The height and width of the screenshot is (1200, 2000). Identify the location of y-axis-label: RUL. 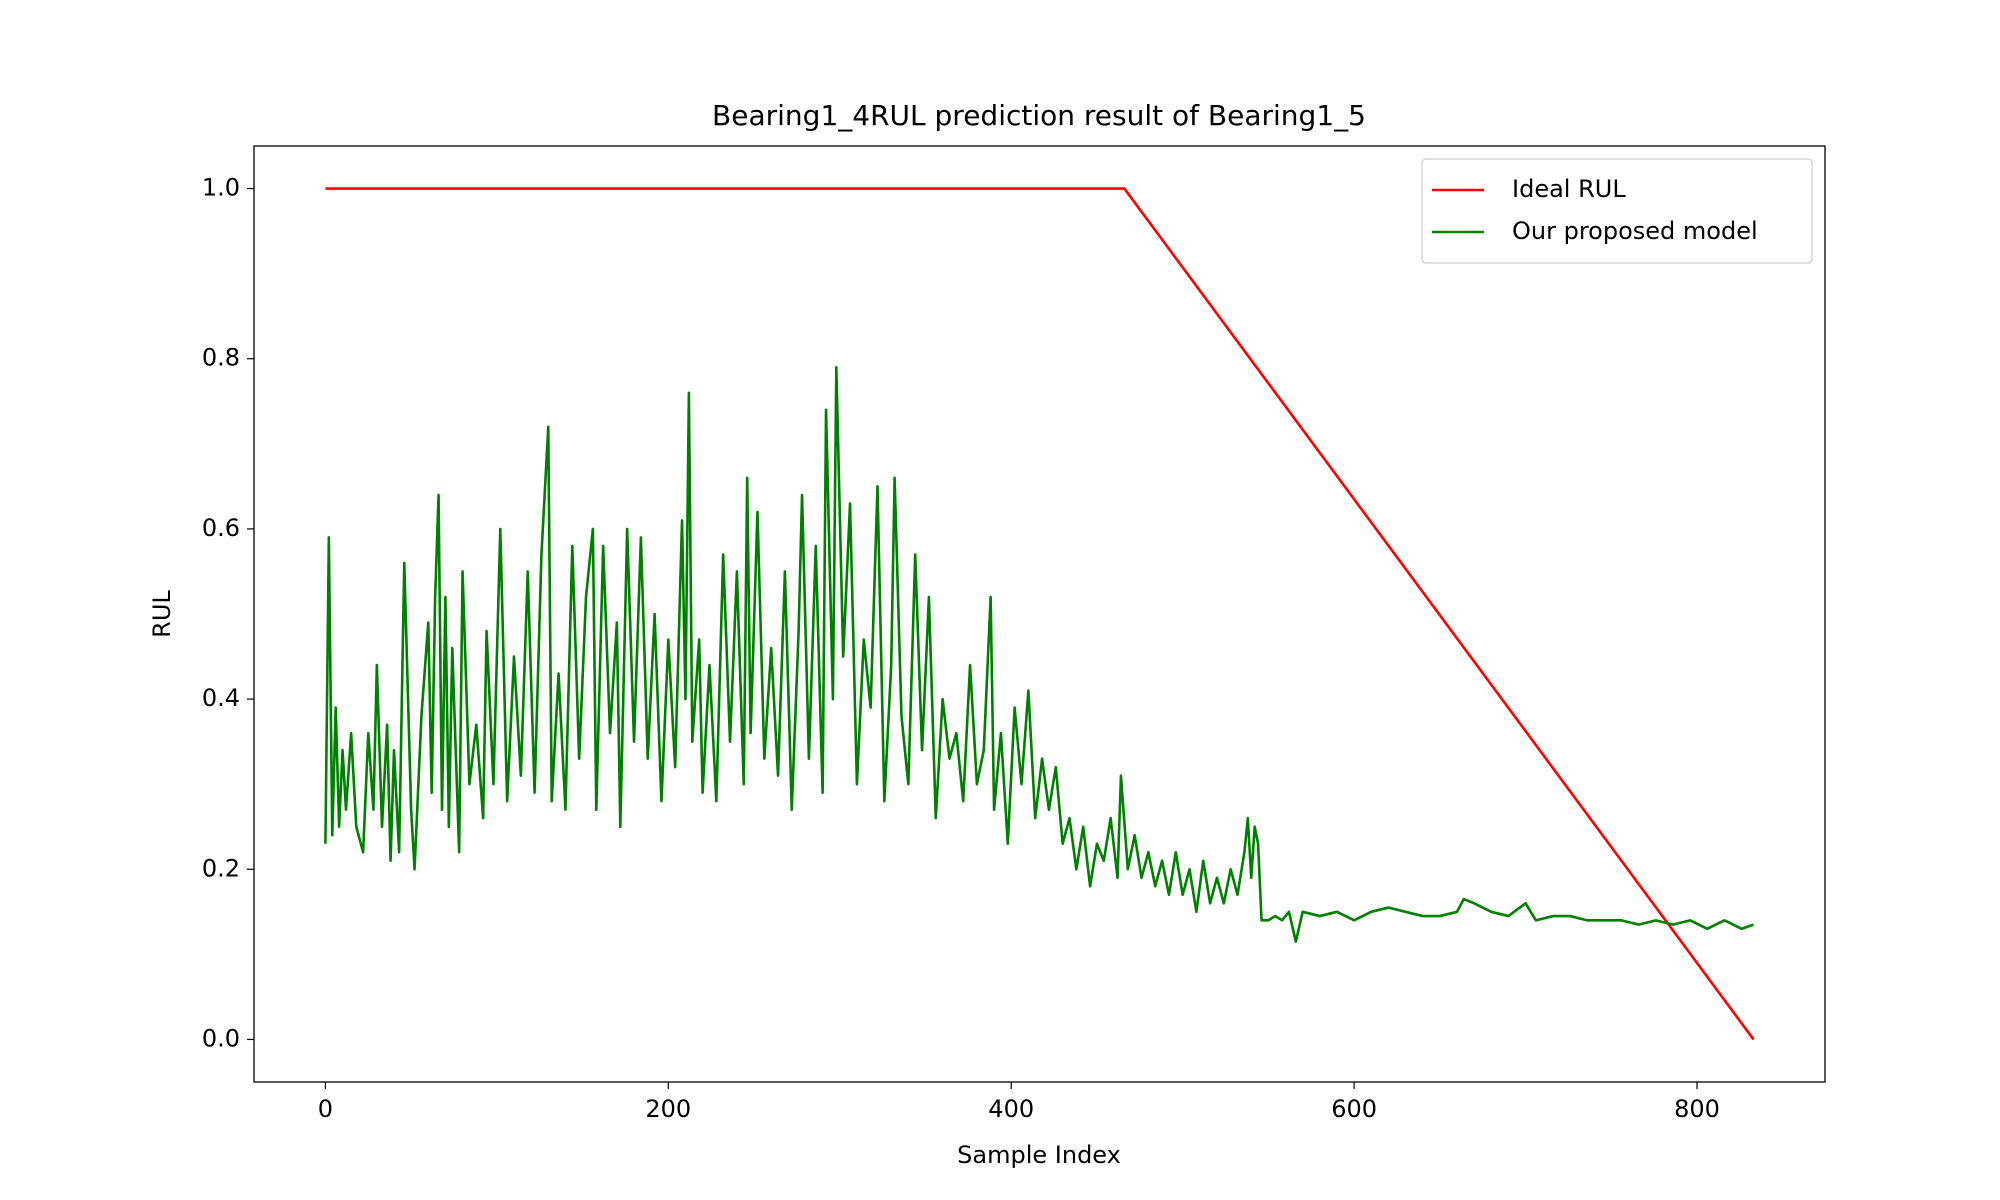
(162, 614).